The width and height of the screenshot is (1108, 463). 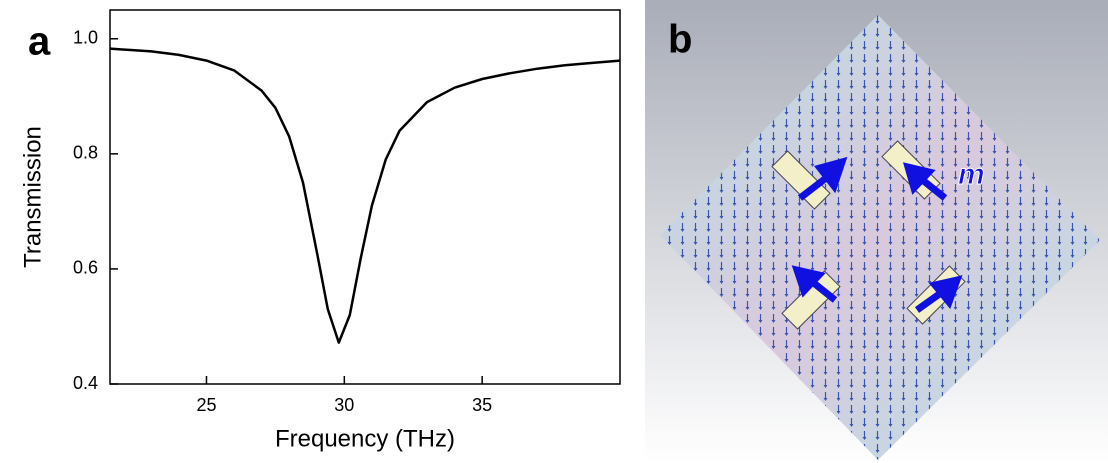 What do you see at coordinates (365, 438) in the screenshot?
I see `x-axis-label: Frequency (THz)` at bounding box center [365, 438].